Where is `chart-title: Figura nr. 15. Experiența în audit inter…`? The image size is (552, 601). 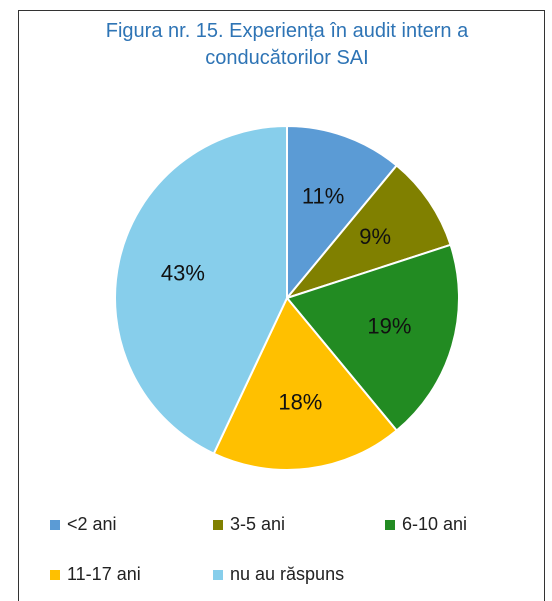
chart-title: Figura nr. 15. Experiența în audit inter… is located at coordinates (287, 44).